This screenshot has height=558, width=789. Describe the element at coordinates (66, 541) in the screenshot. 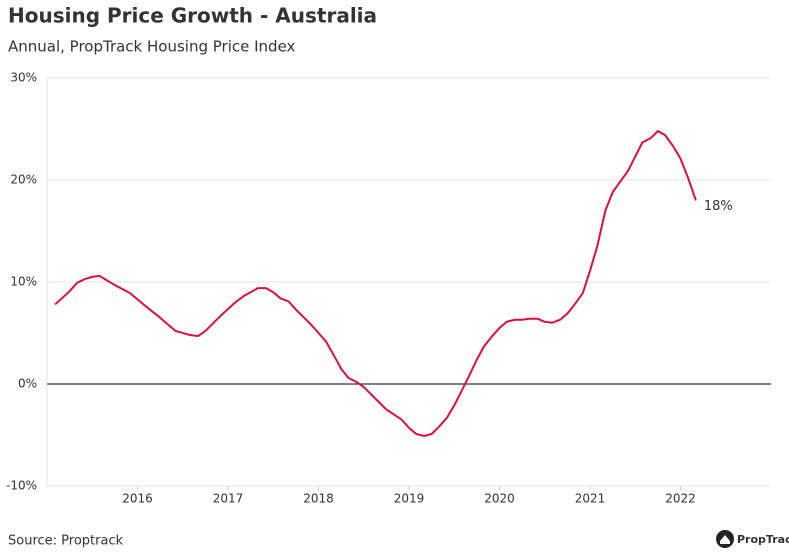

I see `source: Source: Proptrack` at that location.